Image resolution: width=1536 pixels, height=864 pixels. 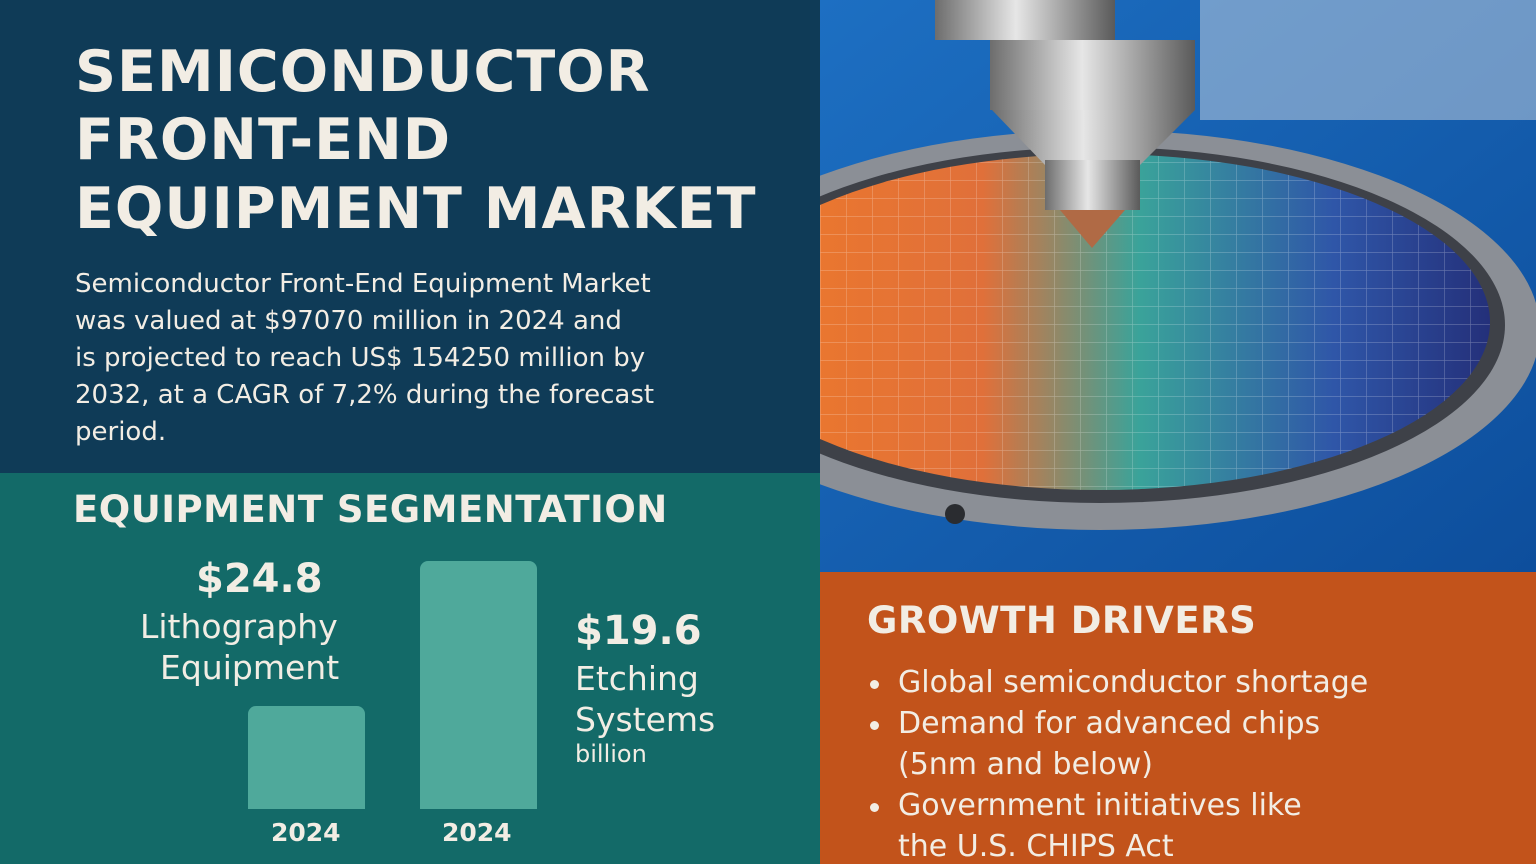 I want to click on title-line: FRONT-END, so click(x=263, y=140).